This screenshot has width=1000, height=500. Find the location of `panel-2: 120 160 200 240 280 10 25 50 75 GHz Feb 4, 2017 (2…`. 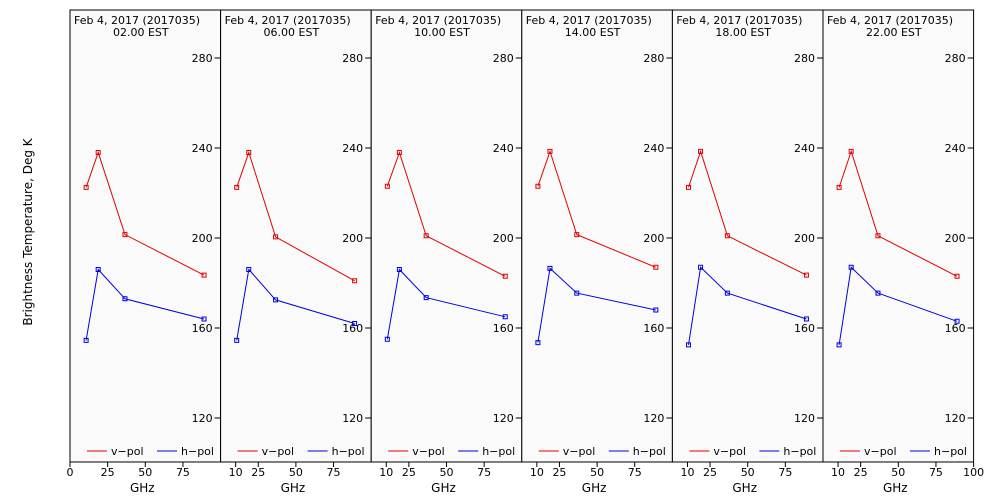

panel-2: 120 160 200 240 280 10 25 50 75 GHz Feb 4, 2017 (2… is located at coordinates (296, 252).